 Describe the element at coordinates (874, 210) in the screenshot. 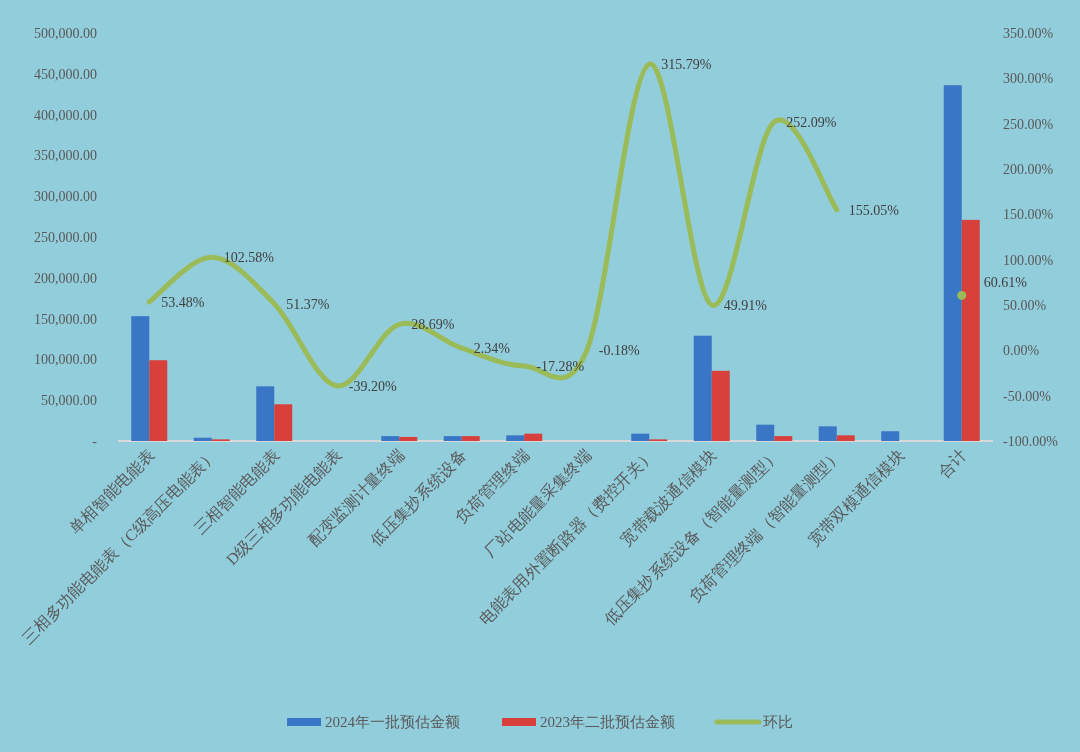

I see `data-label: 155.05%` at that location.